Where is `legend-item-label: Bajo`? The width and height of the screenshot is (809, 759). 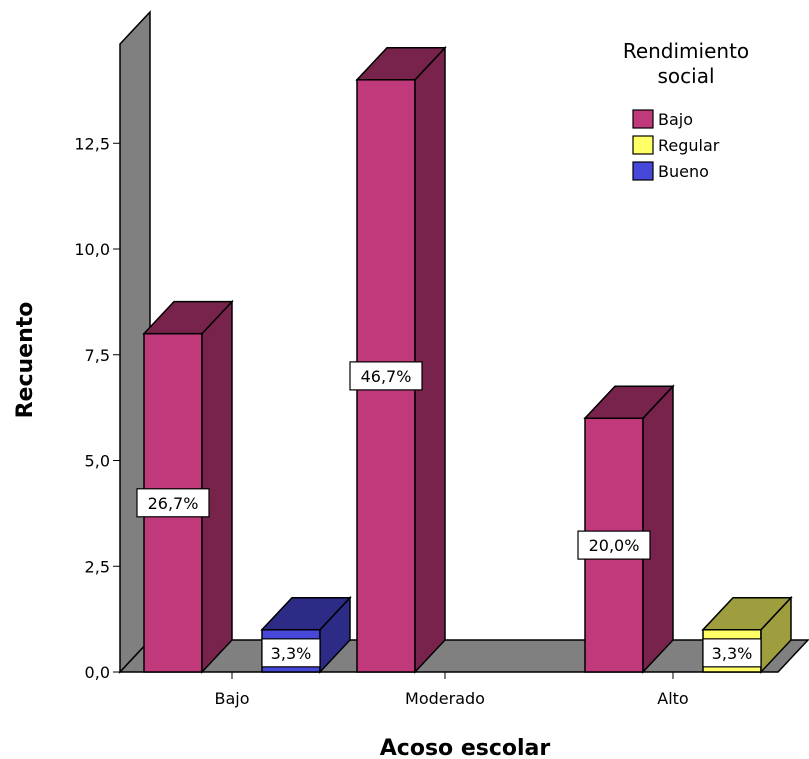 legend-item-label: Bajo is located at coordinates (675, 119).